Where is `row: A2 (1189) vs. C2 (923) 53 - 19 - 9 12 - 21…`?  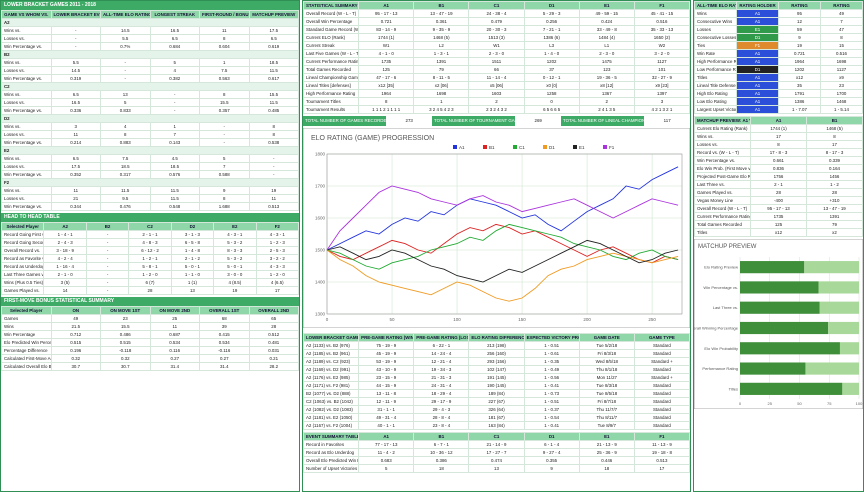 row: A2 (1189) vs. C2 (923) 53 - 19 - 9 12 - 21… is located at coordinates (496, 361).